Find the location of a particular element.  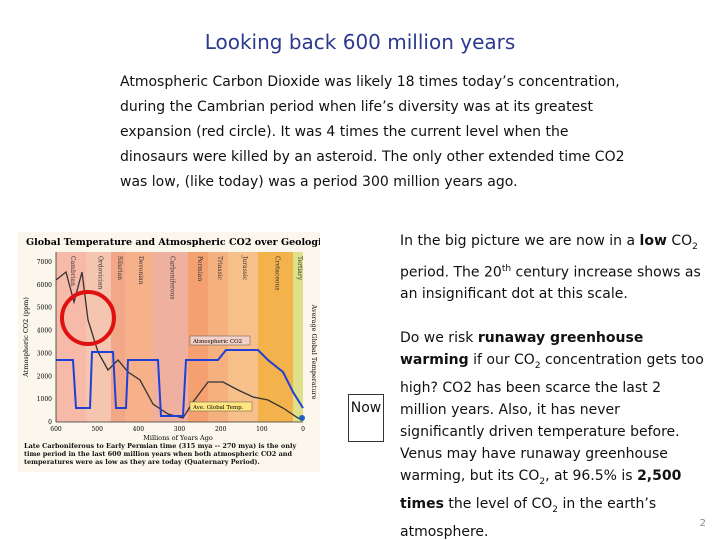

x-tick-label: 600 is located at coordinates (56, 429).